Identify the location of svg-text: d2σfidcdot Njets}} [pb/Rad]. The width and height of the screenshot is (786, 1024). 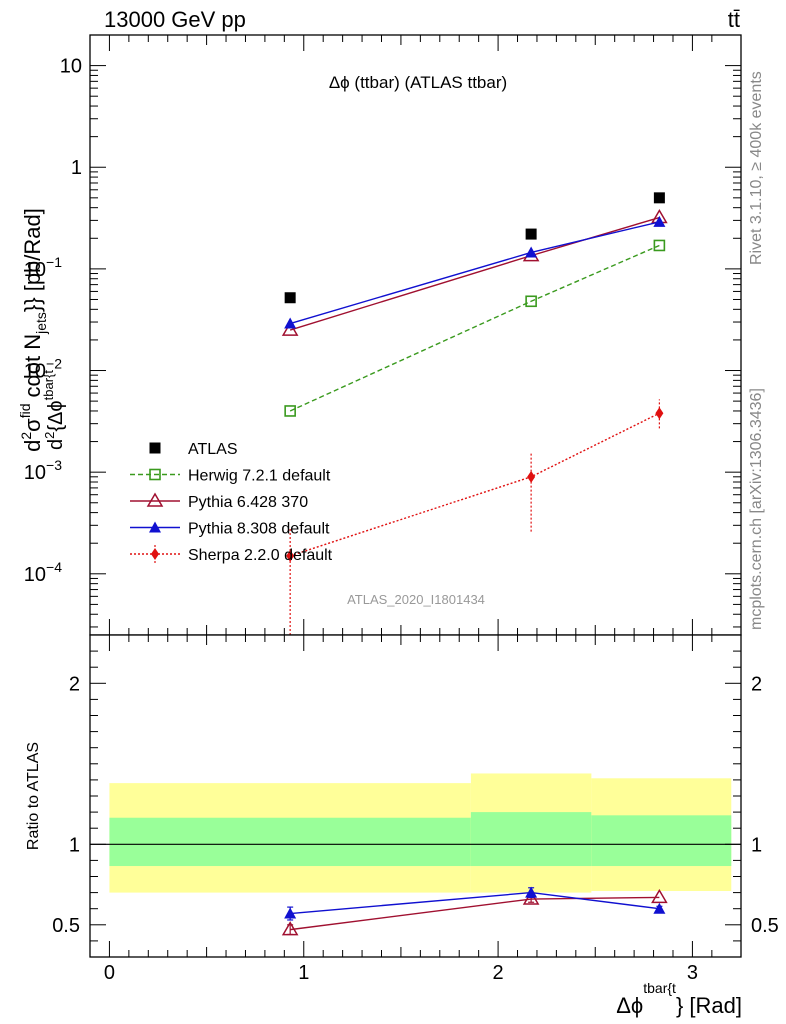
(33, 330).